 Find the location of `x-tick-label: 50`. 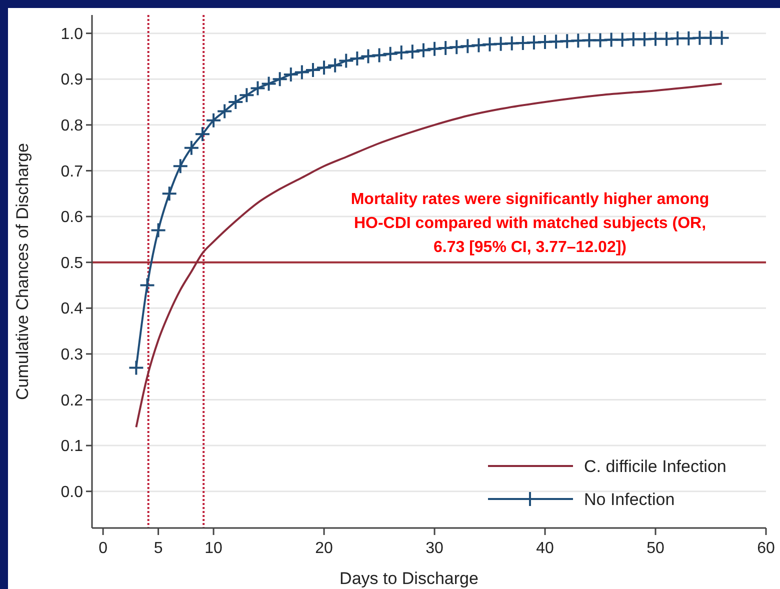

x-tick-label: 50 is located at coordinates (655, 548).